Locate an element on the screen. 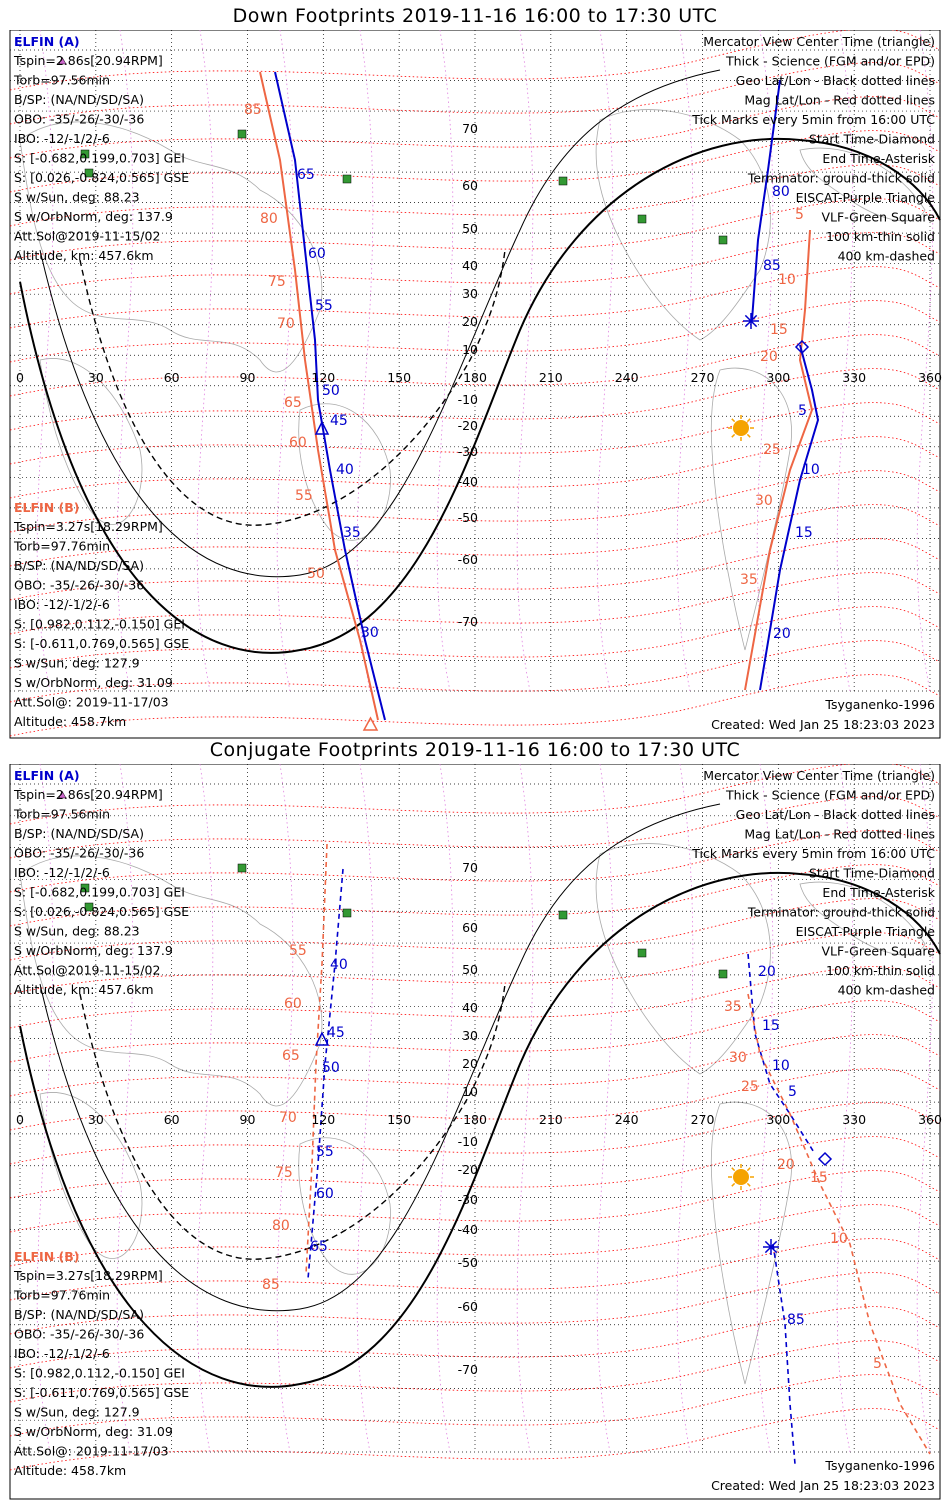 This screenshot has height=1500, width=950. lat-axis: 70 60 50 40 30 20 10 -10 -20 -30 -40 -50 -60 -70 is located at coordinates (468, 375).